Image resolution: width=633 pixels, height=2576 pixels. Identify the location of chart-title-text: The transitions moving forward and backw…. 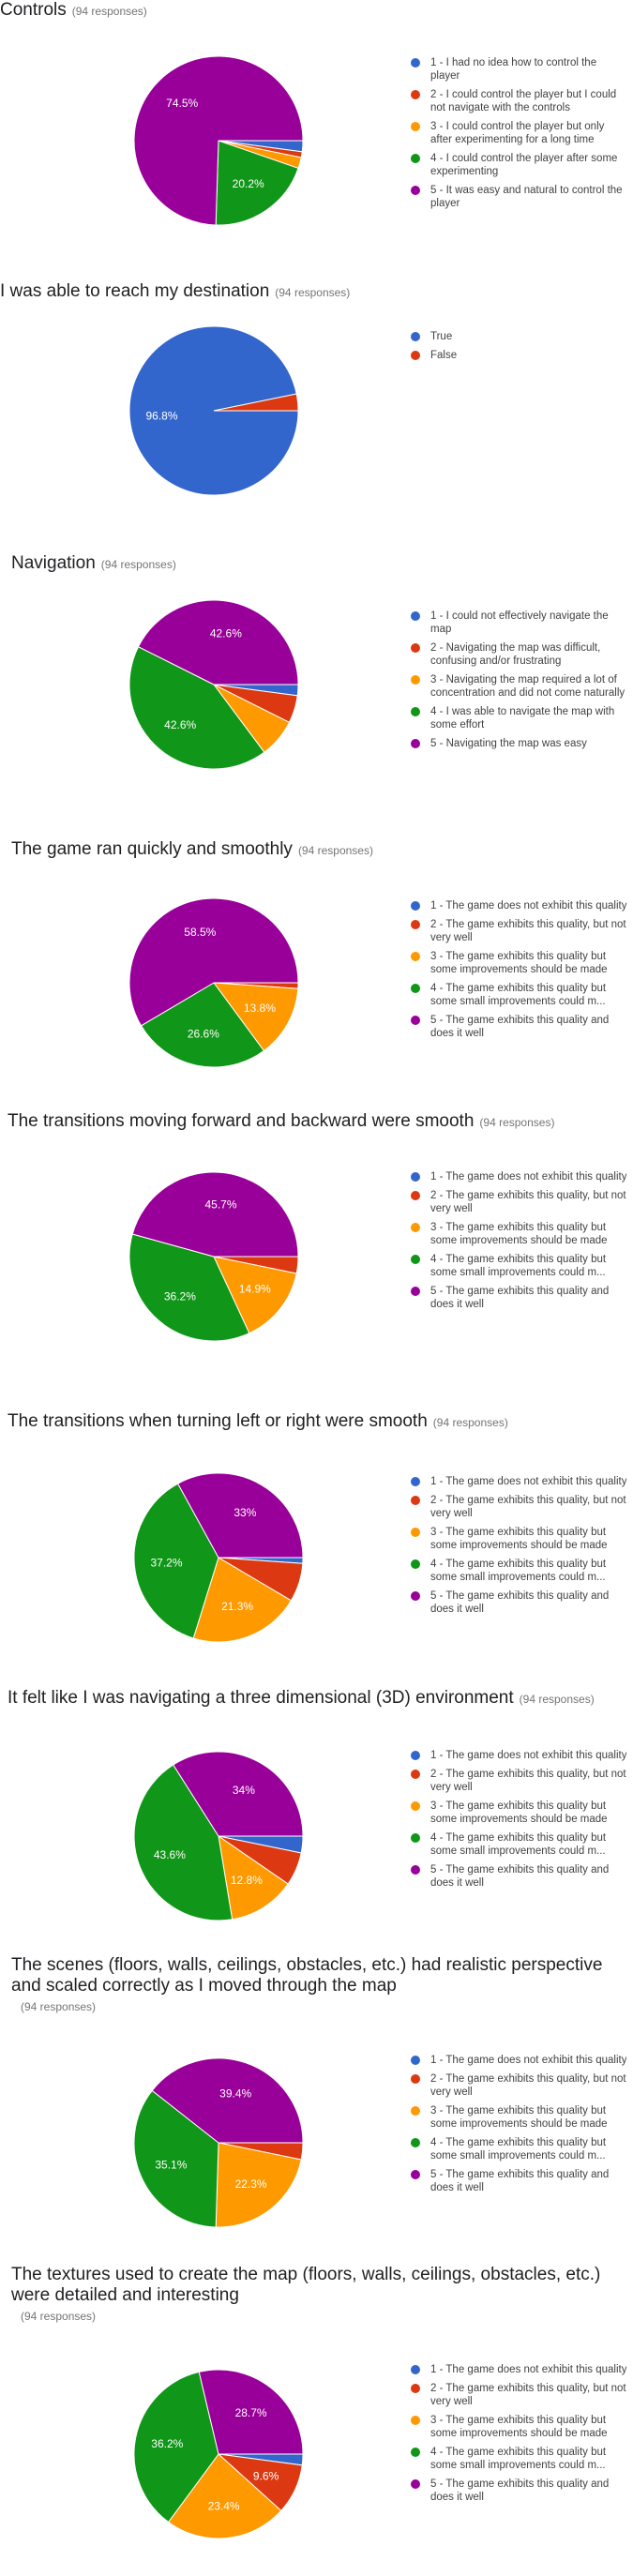
(241, 1121).